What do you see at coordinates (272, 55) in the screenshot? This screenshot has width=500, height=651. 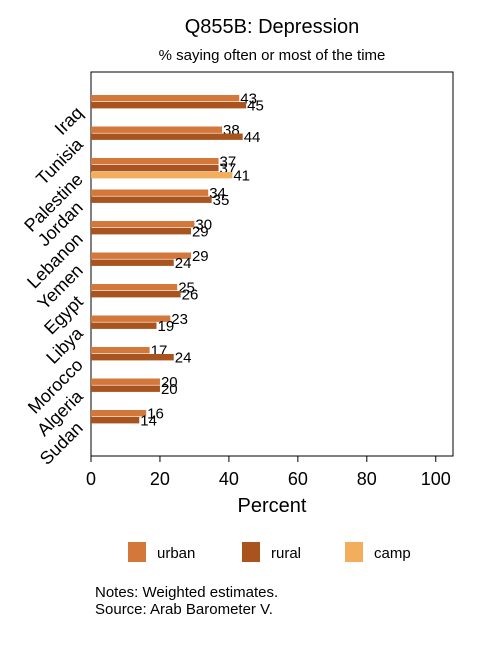 I see `chart-subtitle: % saying often or most of the time` at bounding box center [272, 55].